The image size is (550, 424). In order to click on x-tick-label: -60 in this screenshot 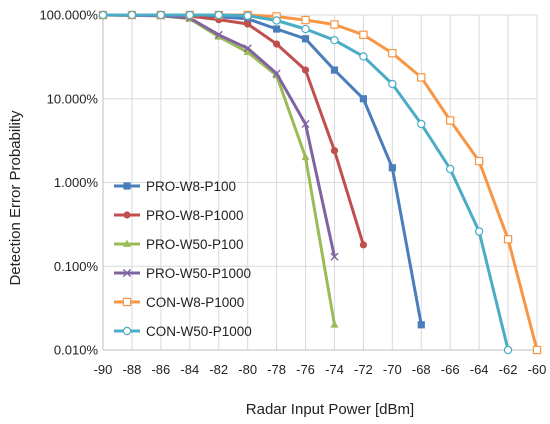, I will do `click(537, 369)`.